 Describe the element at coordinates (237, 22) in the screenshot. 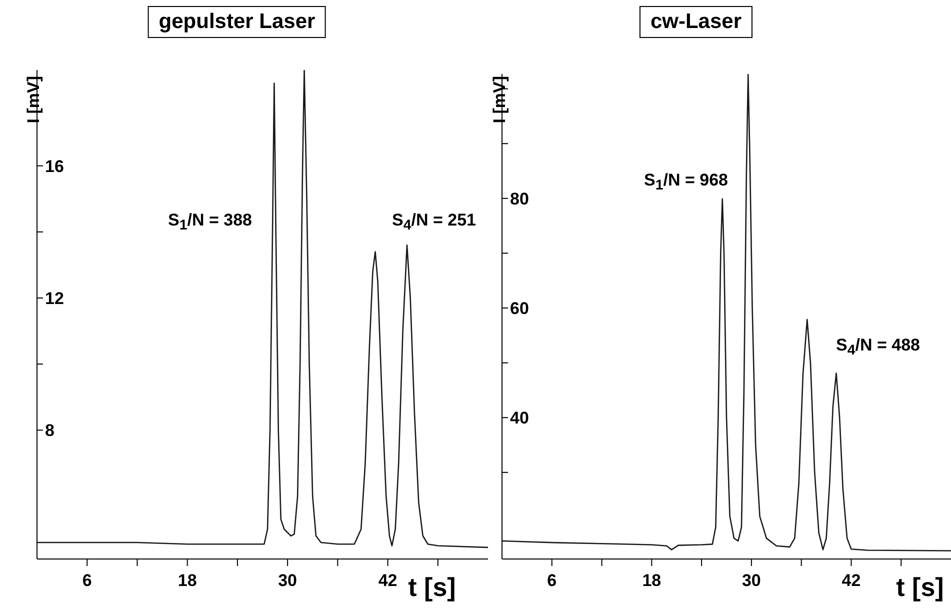

I see `chart-title: gepulster Laser` at that location.